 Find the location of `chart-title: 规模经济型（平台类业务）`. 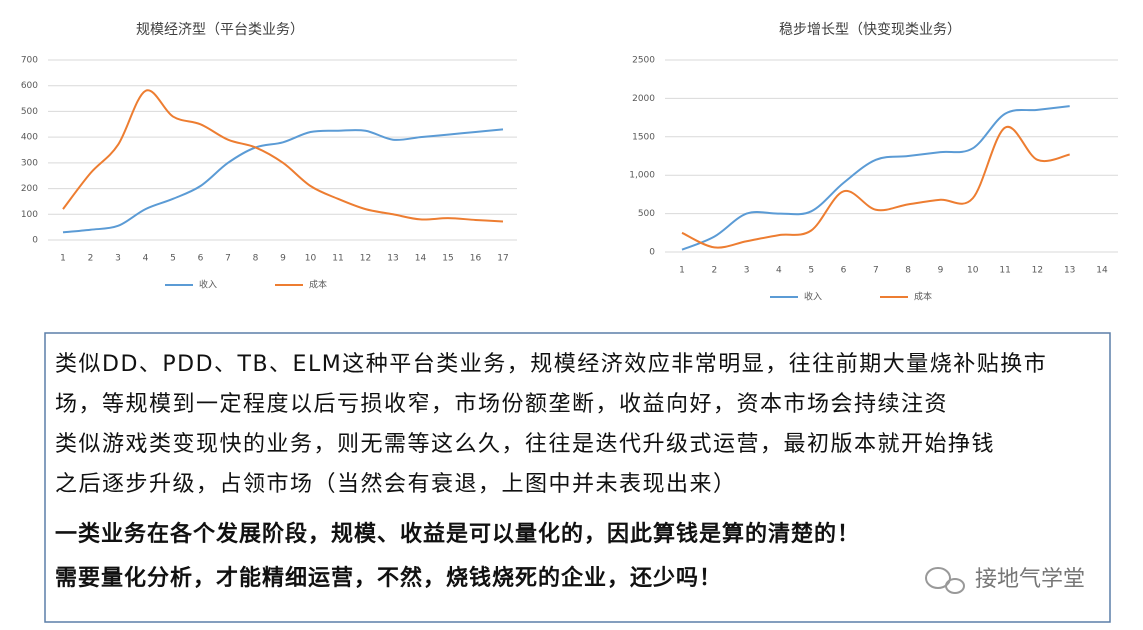

chart-title: 规模经济型（平台类业务） is located at coordinates (220, 30).